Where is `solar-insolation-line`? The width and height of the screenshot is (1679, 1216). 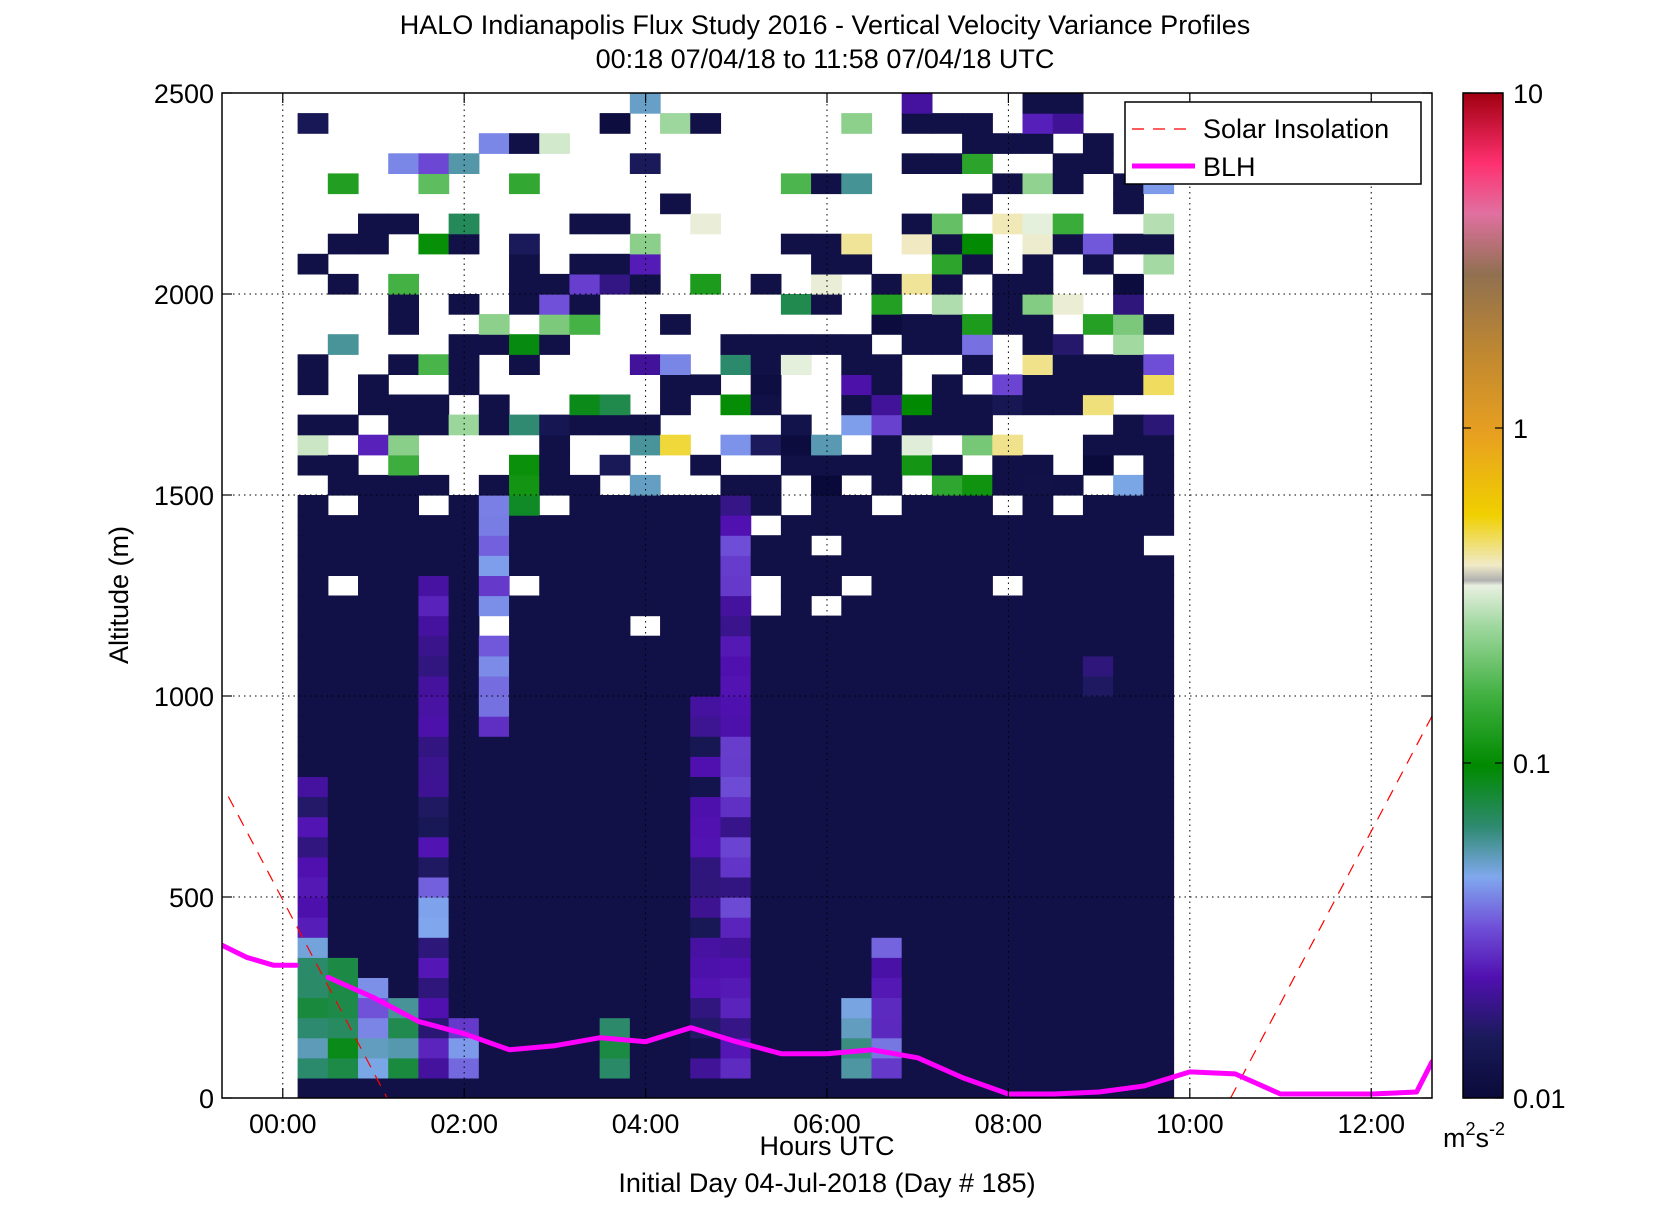 solar-insolation-line is located at coordinates (307, 947).